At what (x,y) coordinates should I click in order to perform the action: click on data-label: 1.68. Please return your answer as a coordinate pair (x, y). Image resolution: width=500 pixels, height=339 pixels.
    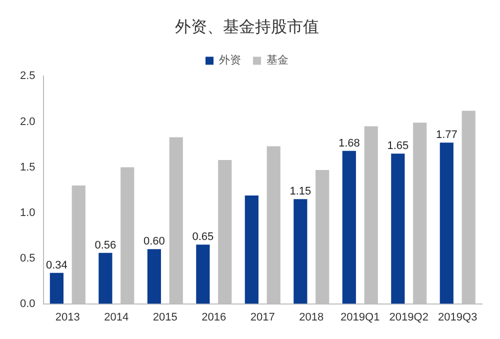
    Looking at the image, I should click on (349, 143).